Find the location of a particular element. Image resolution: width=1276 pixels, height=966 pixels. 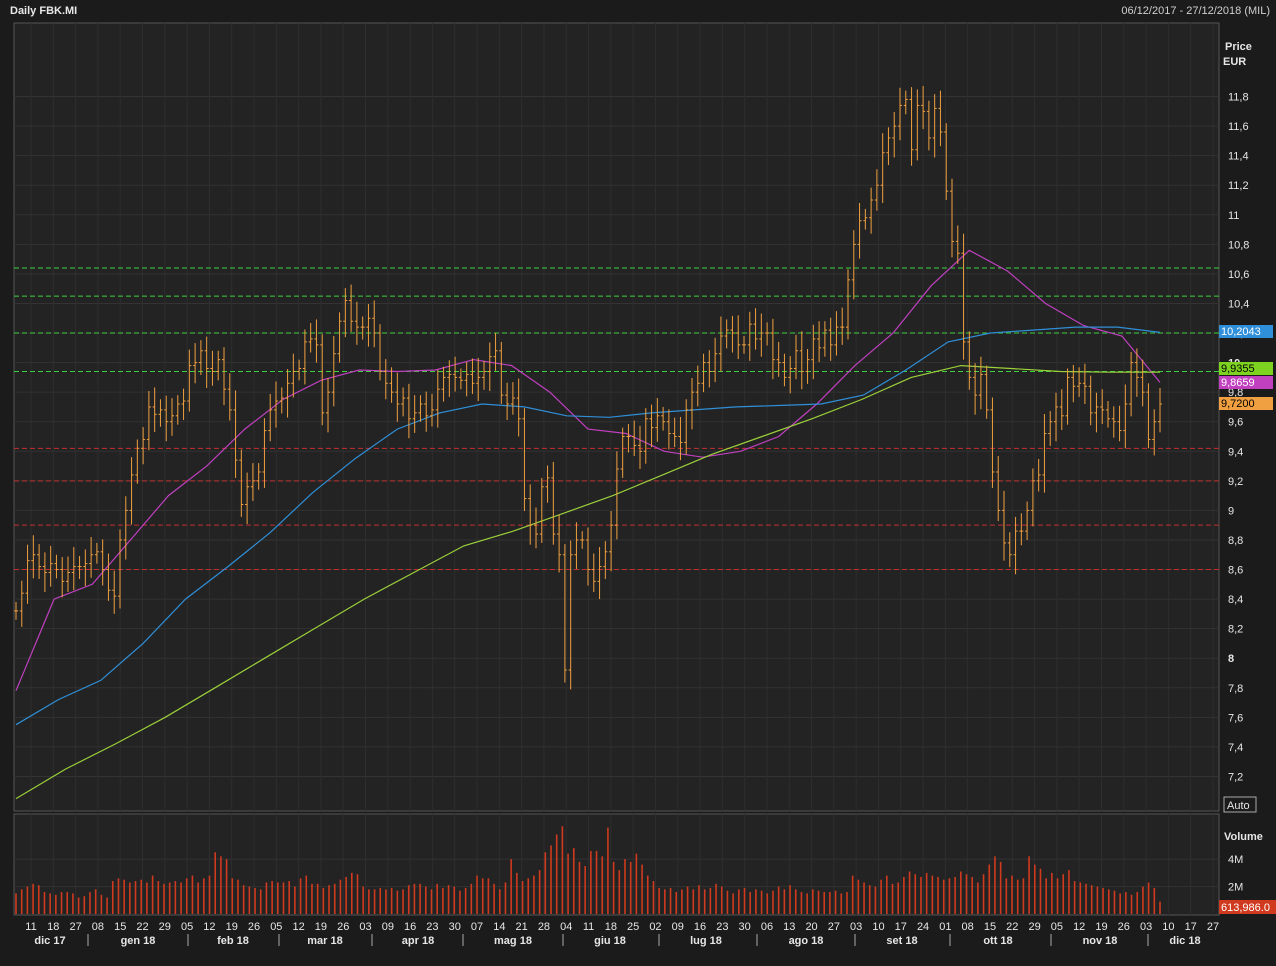

price-tick-label: 7,2 is located at coordinates (1235, 777).